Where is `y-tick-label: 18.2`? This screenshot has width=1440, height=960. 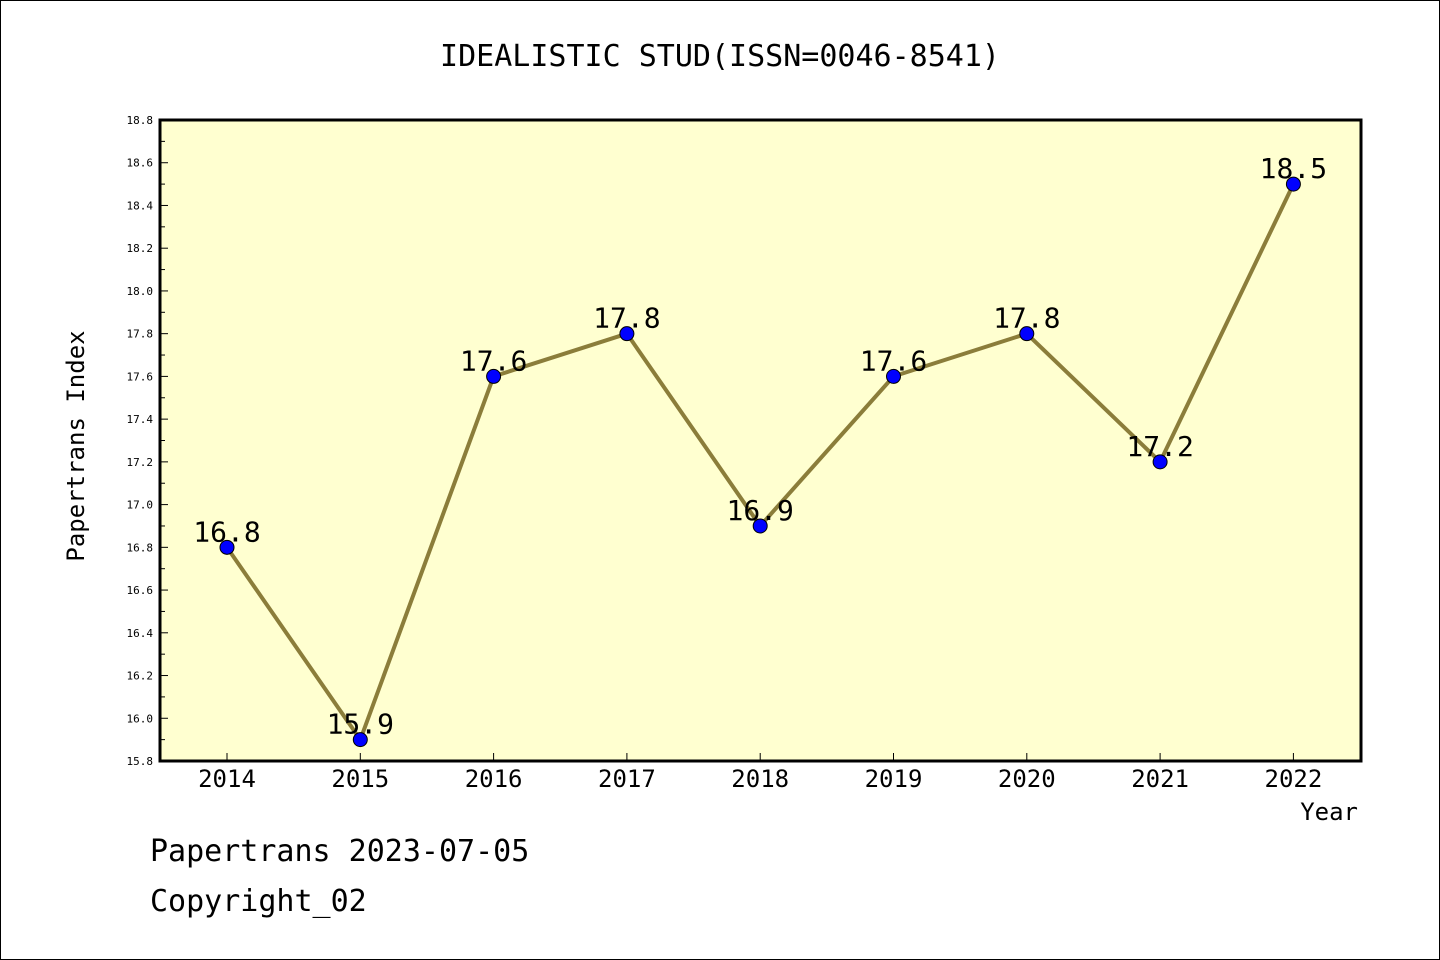 y-tick-label: 18.2 is located at coordinates (140, 248).